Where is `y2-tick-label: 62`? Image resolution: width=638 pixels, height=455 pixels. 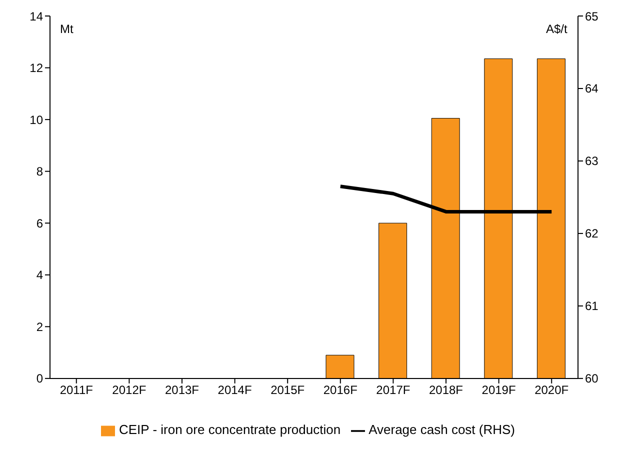 y2-tick-label: 62 is located at coordinates (592, 233).